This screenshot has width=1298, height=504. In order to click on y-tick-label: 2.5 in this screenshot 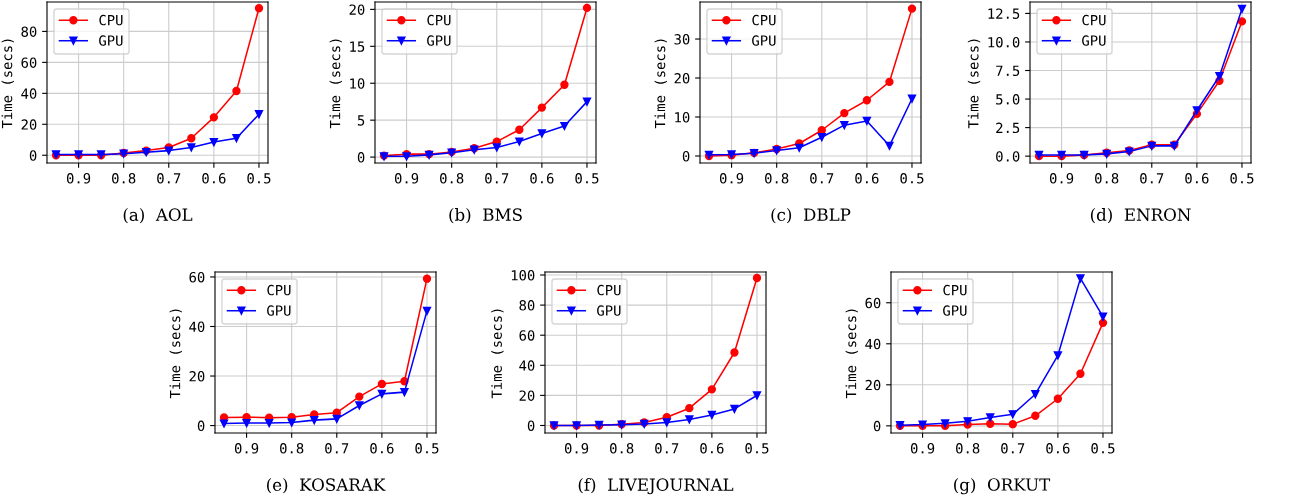, I will do `click(1008, 128)`.